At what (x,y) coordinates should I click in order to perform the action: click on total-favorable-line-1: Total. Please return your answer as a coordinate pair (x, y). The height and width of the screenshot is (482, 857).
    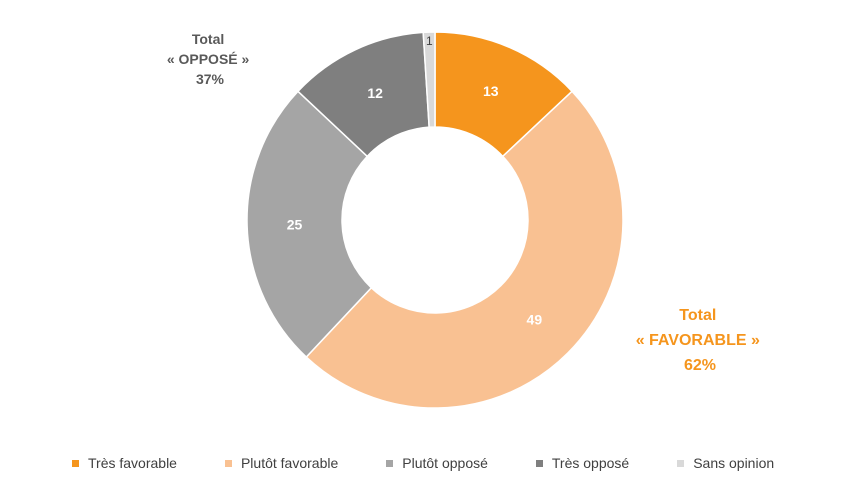
    Looking at the image, I should click on (697, 315).